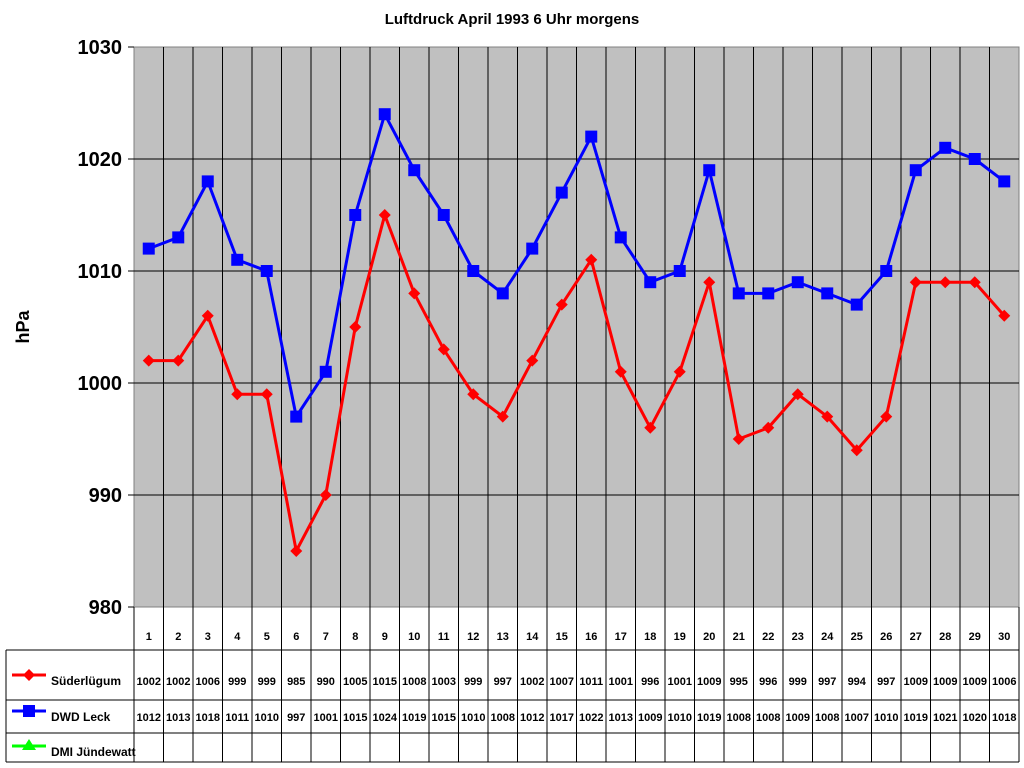 The image size is (1024, 768). Describe the element at coordinates (100, 384) in the screenshot. I see `y-tick-label: 1000` at that location.